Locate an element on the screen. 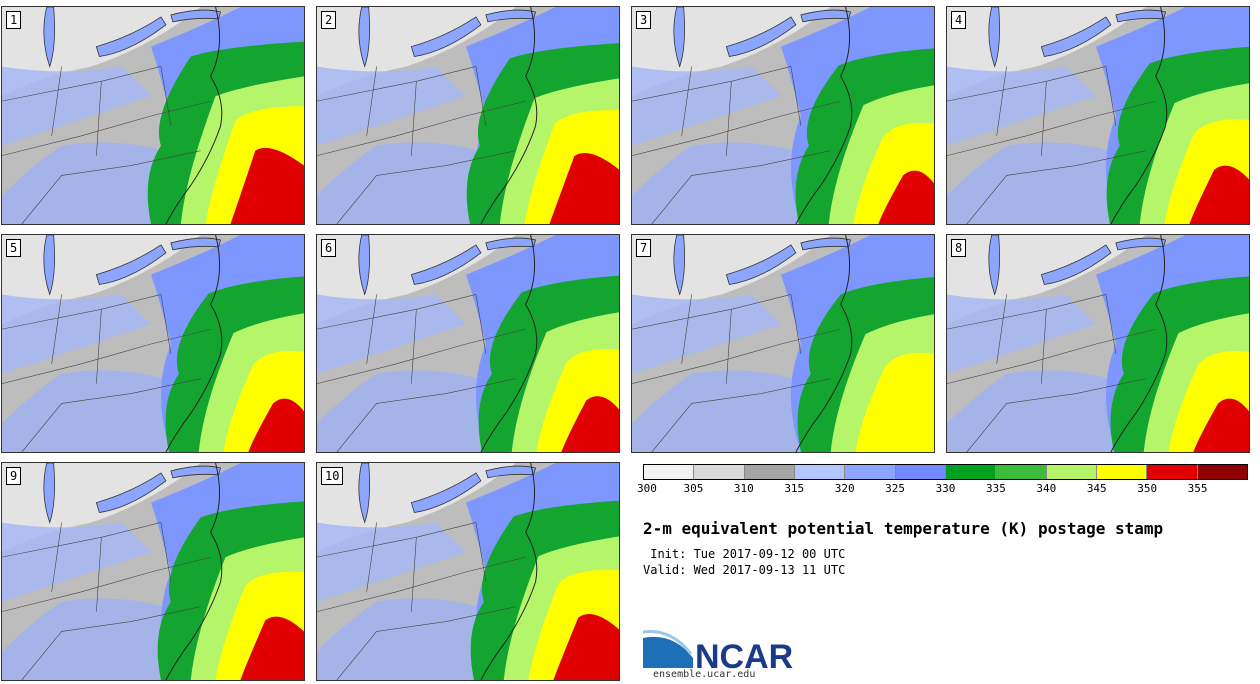 The image size is (1260, 684). ensemble-panel: 1 is located at coordinates (153, 115).